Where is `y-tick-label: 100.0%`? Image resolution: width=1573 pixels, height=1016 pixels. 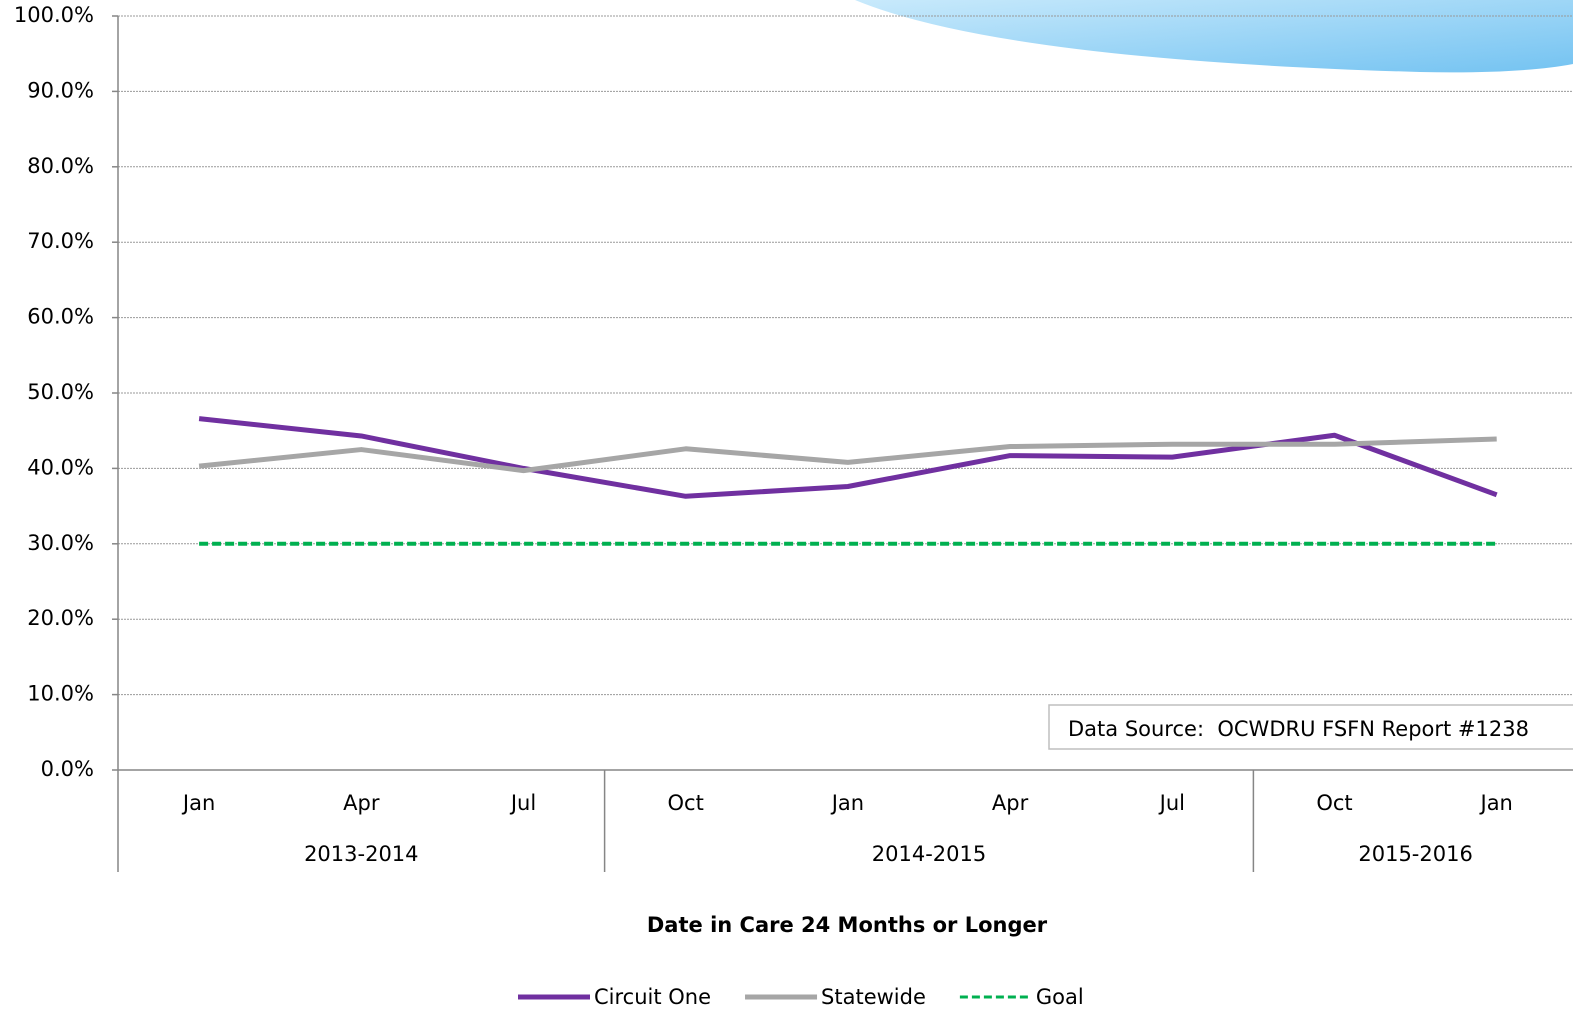
y-tick-label: 100.0% is located at coordinates (54, 15).